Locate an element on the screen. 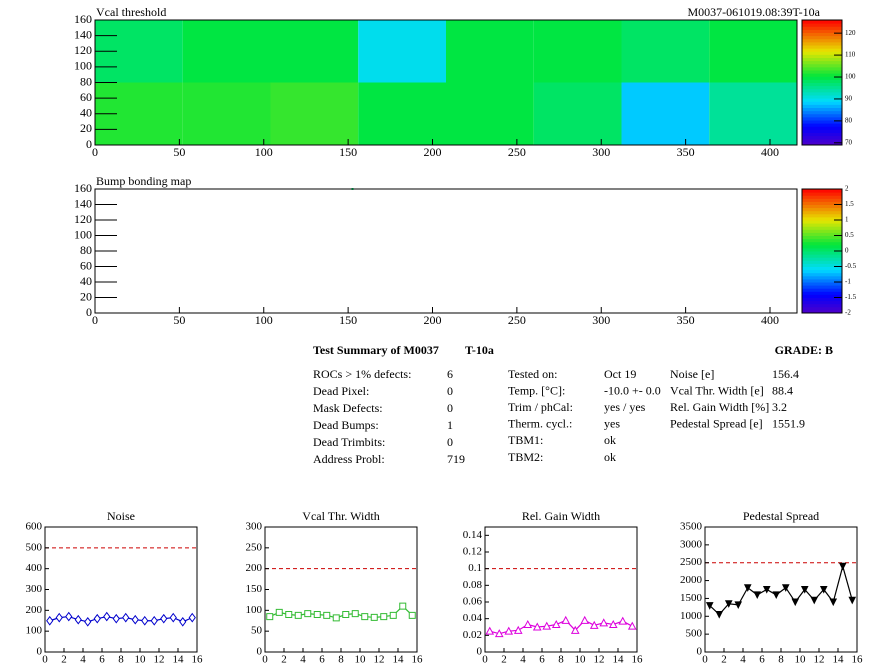 The height and width of the screenshot is (672, 896). x-tick-label: 100 is located at coordinates (264, 152).